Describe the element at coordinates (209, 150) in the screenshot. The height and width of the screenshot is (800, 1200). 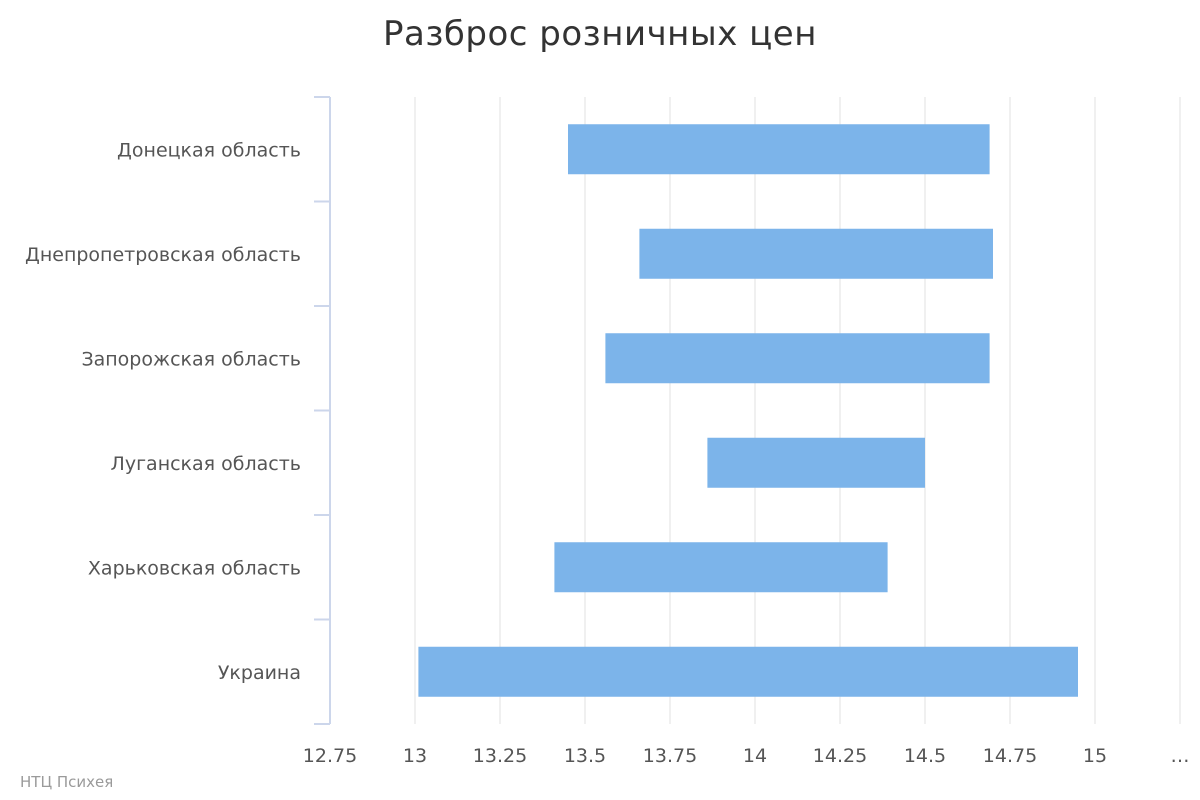
I see `category-label: Донецкая область` at that location.